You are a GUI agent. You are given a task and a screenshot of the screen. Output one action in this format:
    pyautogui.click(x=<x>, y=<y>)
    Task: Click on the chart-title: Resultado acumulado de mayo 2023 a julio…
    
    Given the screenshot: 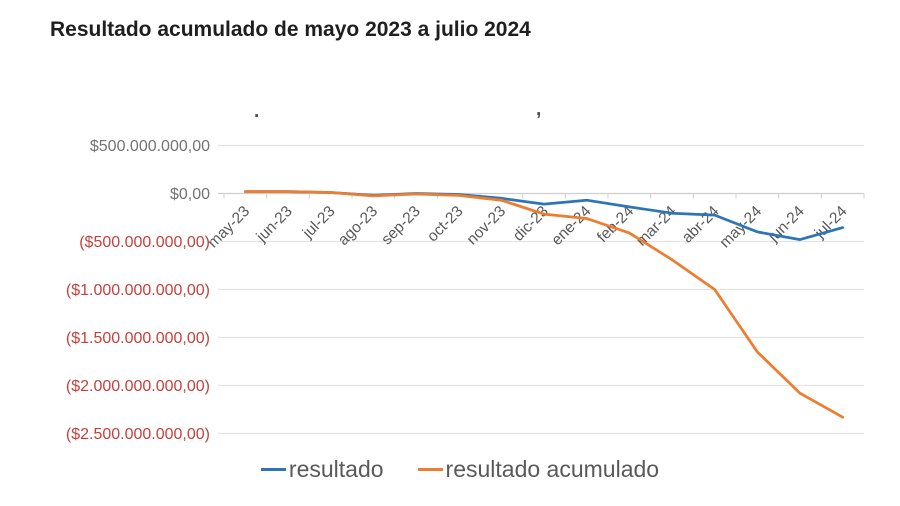 What is the action you would take?
    pyautogui.click(x=290, y=29)
    